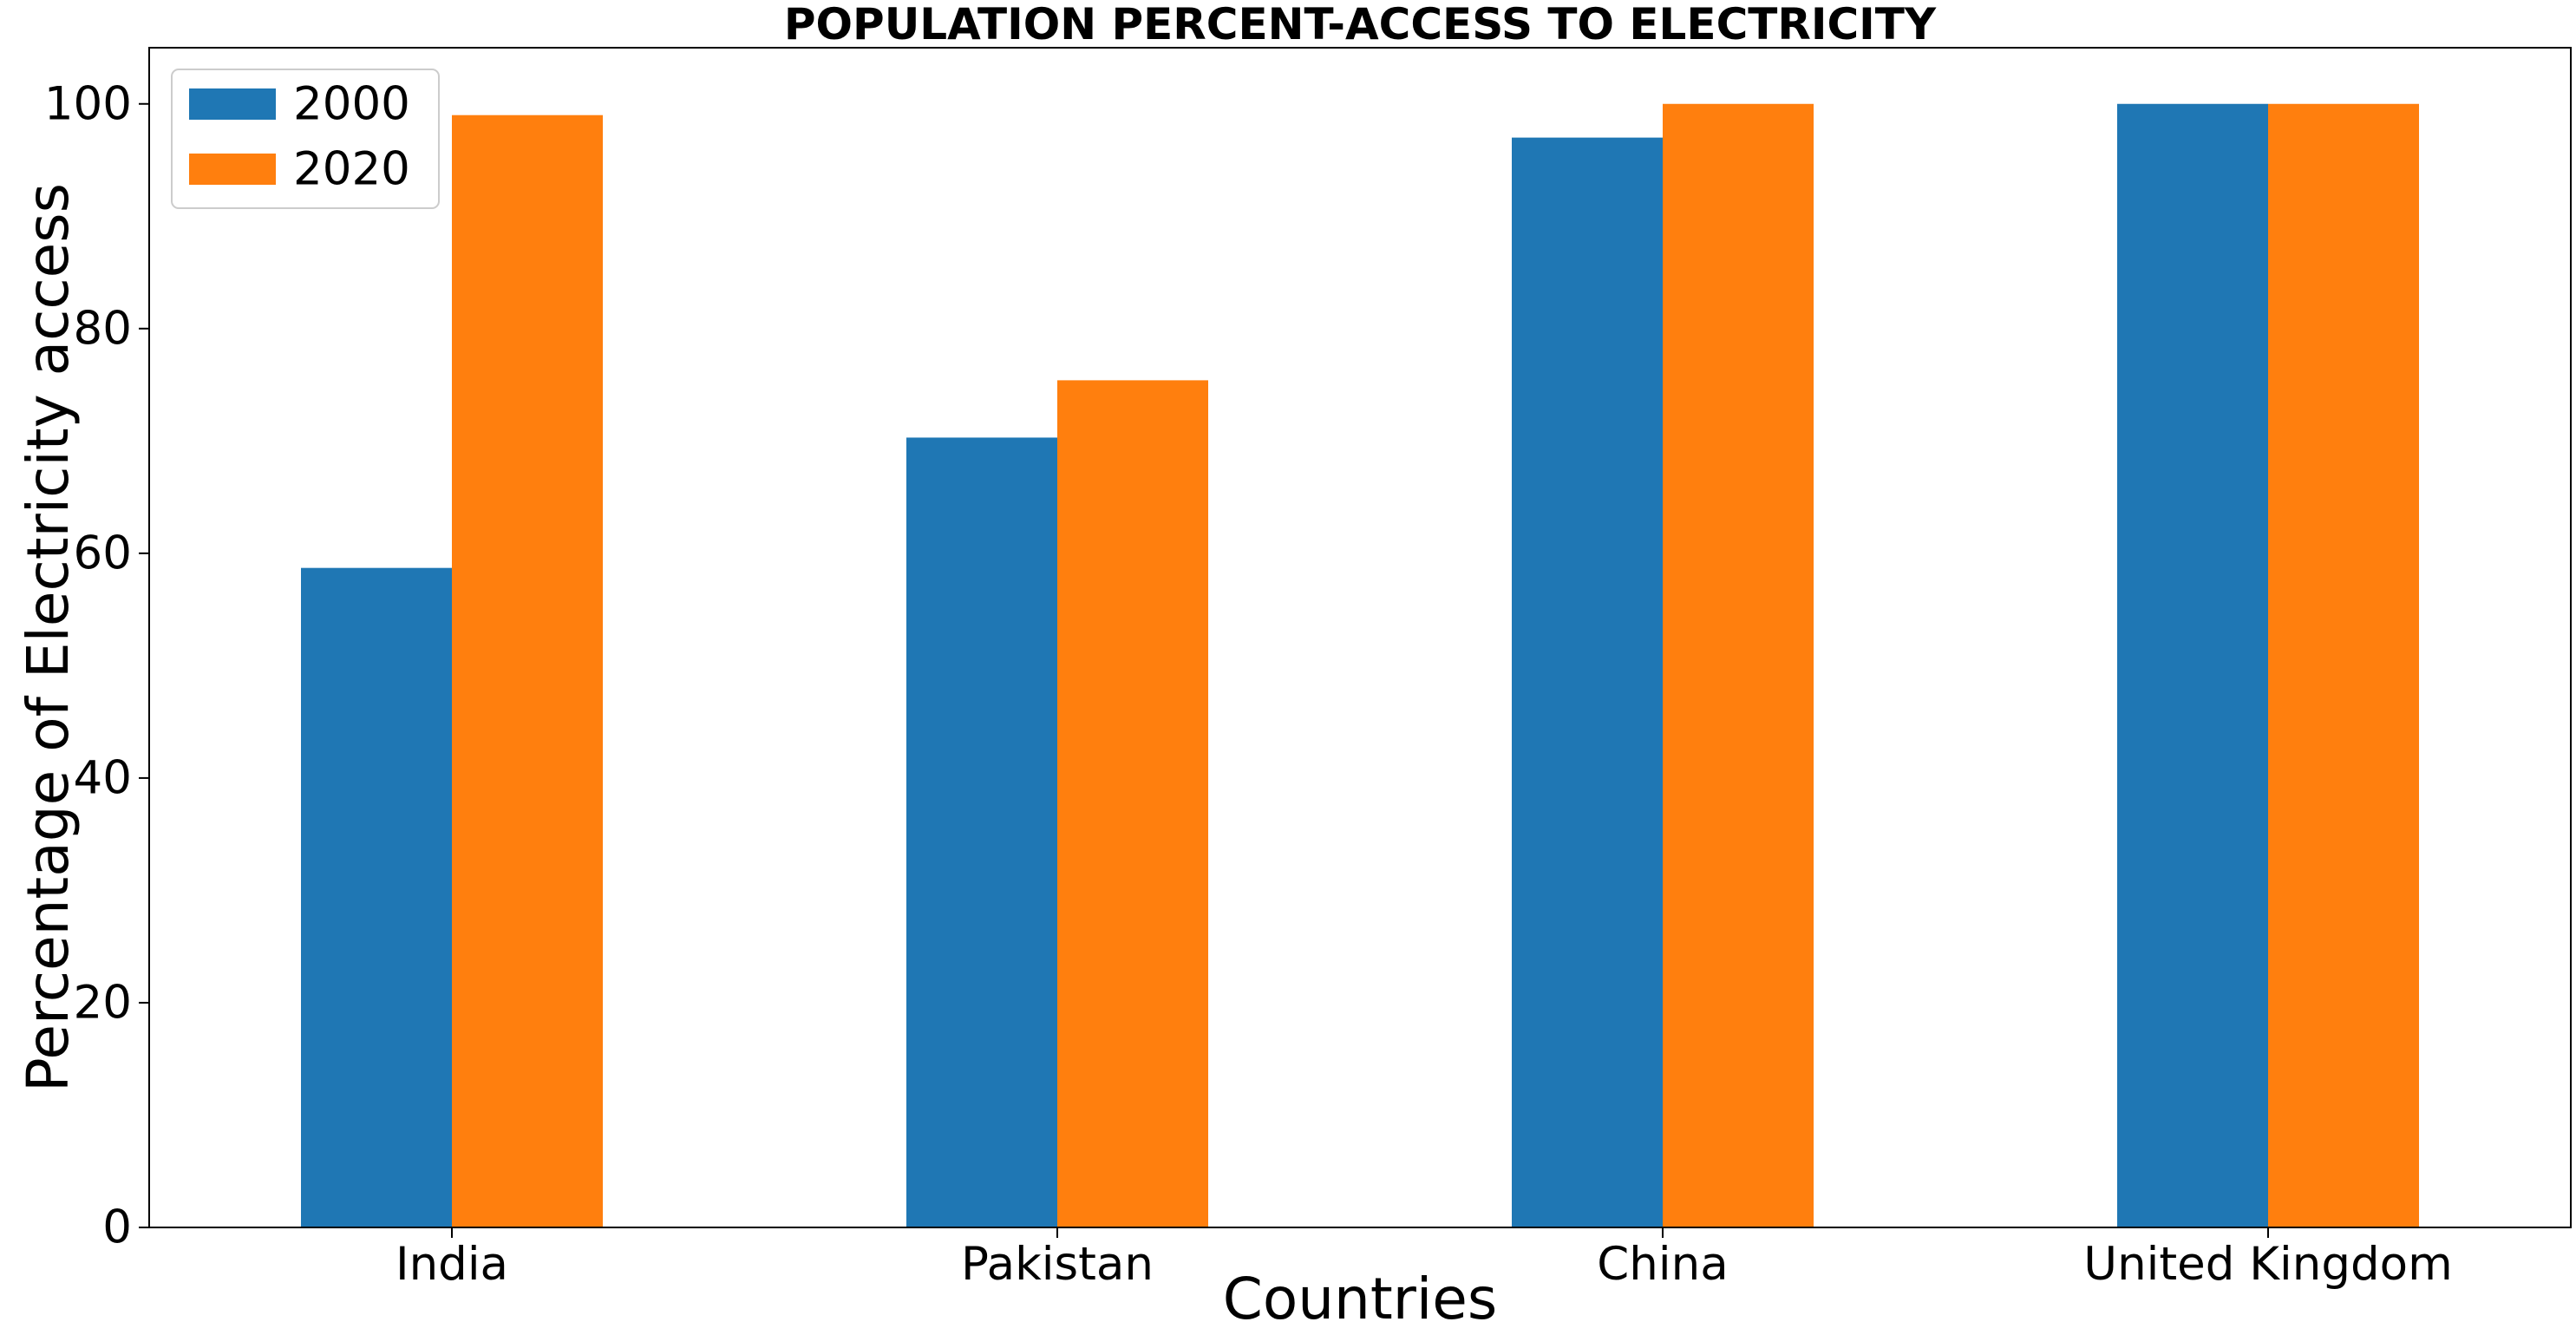 Image resolution: width=2576 pixels, height=1335 pixels. I want to click on bar-united-kingdom-2000, so click(2192, 665).